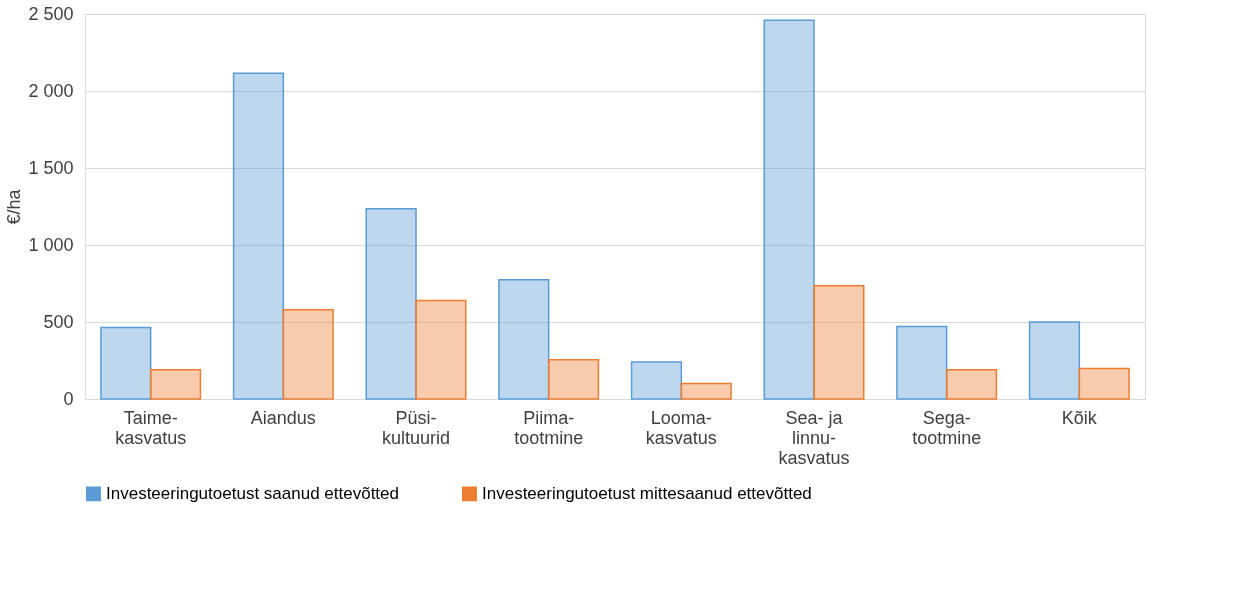 The height and width of the screenshot is (590, 1245). What do you see at coordinates (252, 493) in the screenshot?
I see `legend-label: Investeeringutoetust saanud ettevõtted` at bounding box center [252, 493].